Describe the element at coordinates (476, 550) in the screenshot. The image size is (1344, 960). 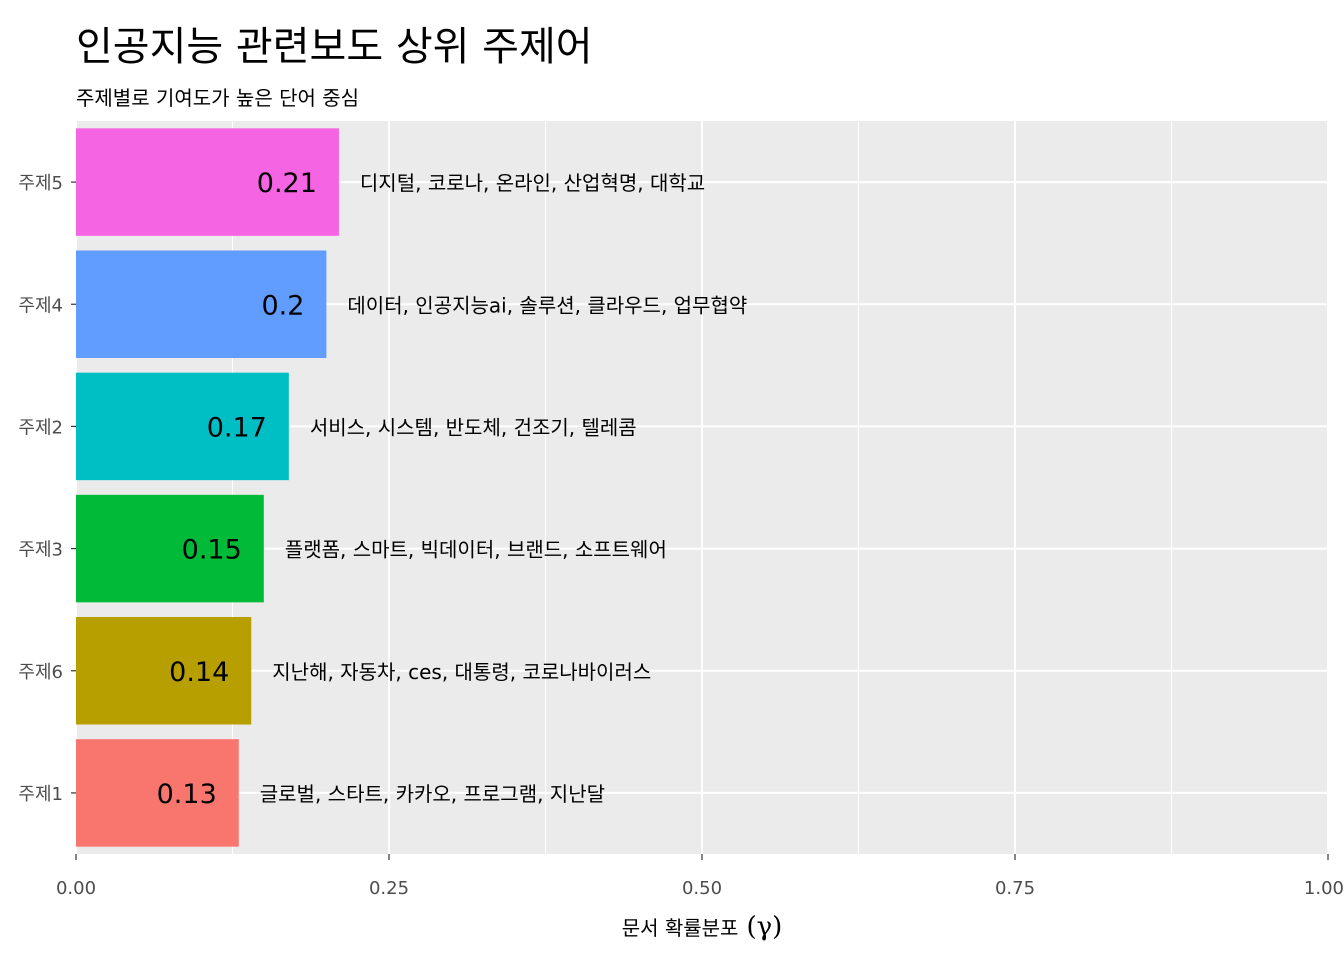
I see `bar-terms-label: 플랫폼, 스마트, 빅데이터, 브랜드, 소프트웨어` at that location.